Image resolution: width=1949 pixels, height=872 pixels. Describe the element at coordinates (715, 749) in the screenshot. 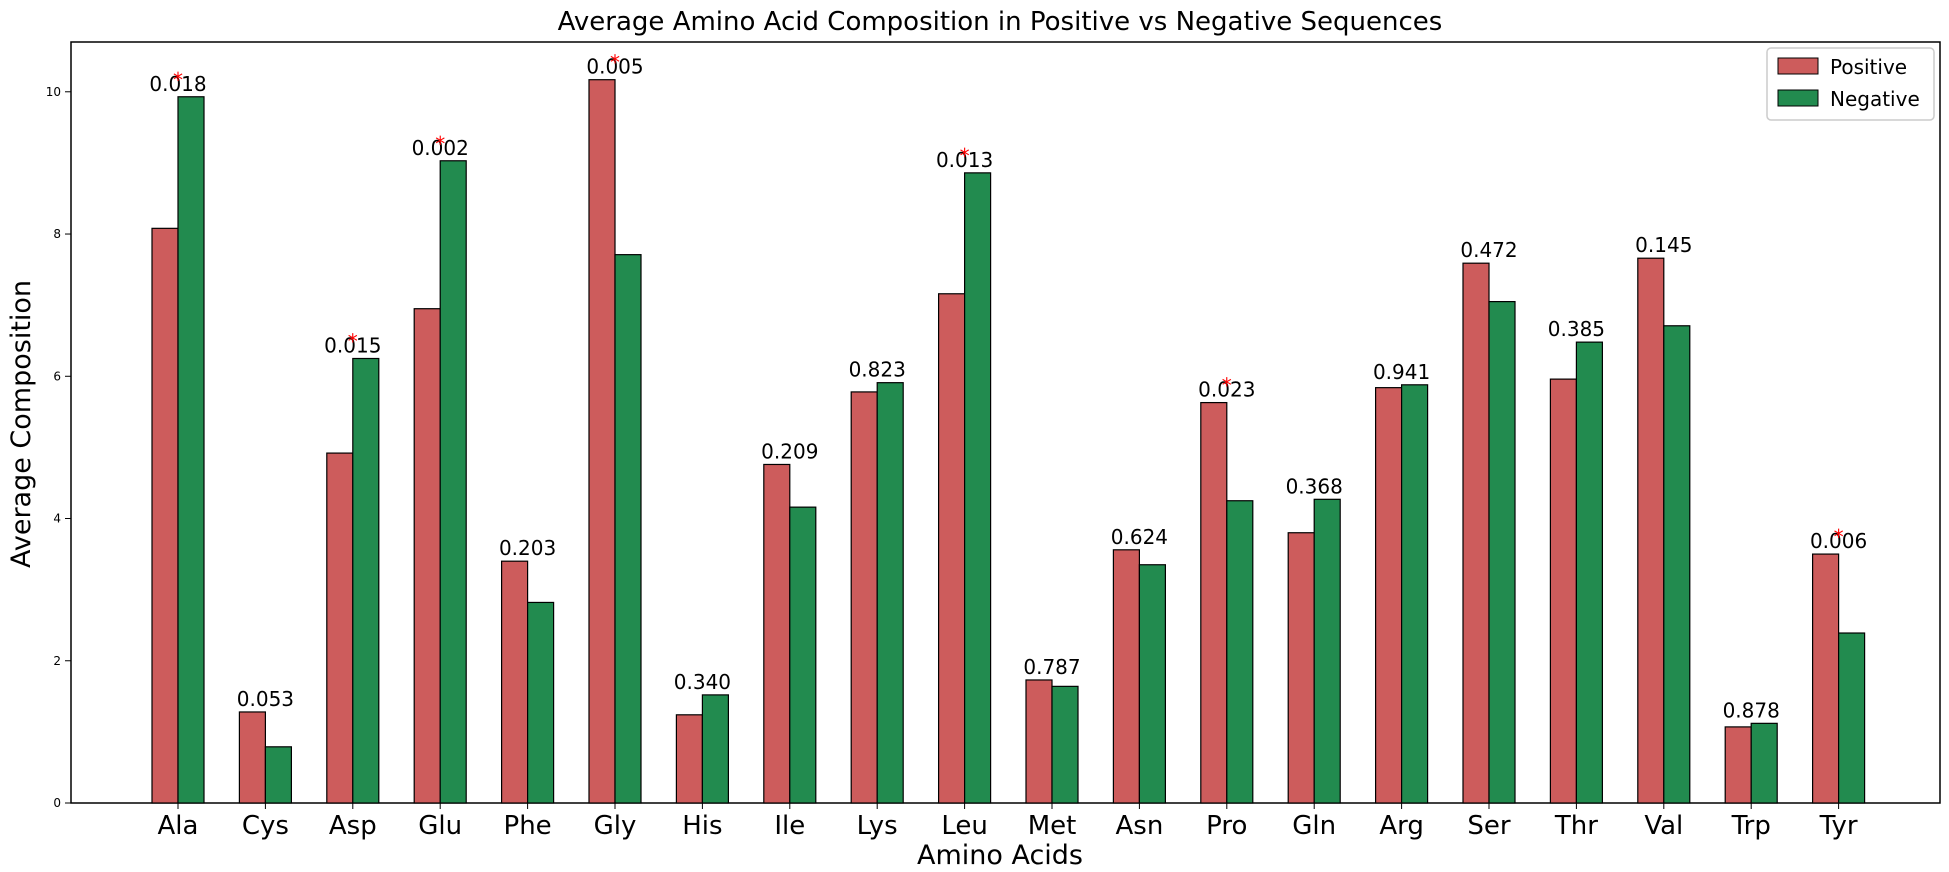

I see `bar-negative-his` at that location.